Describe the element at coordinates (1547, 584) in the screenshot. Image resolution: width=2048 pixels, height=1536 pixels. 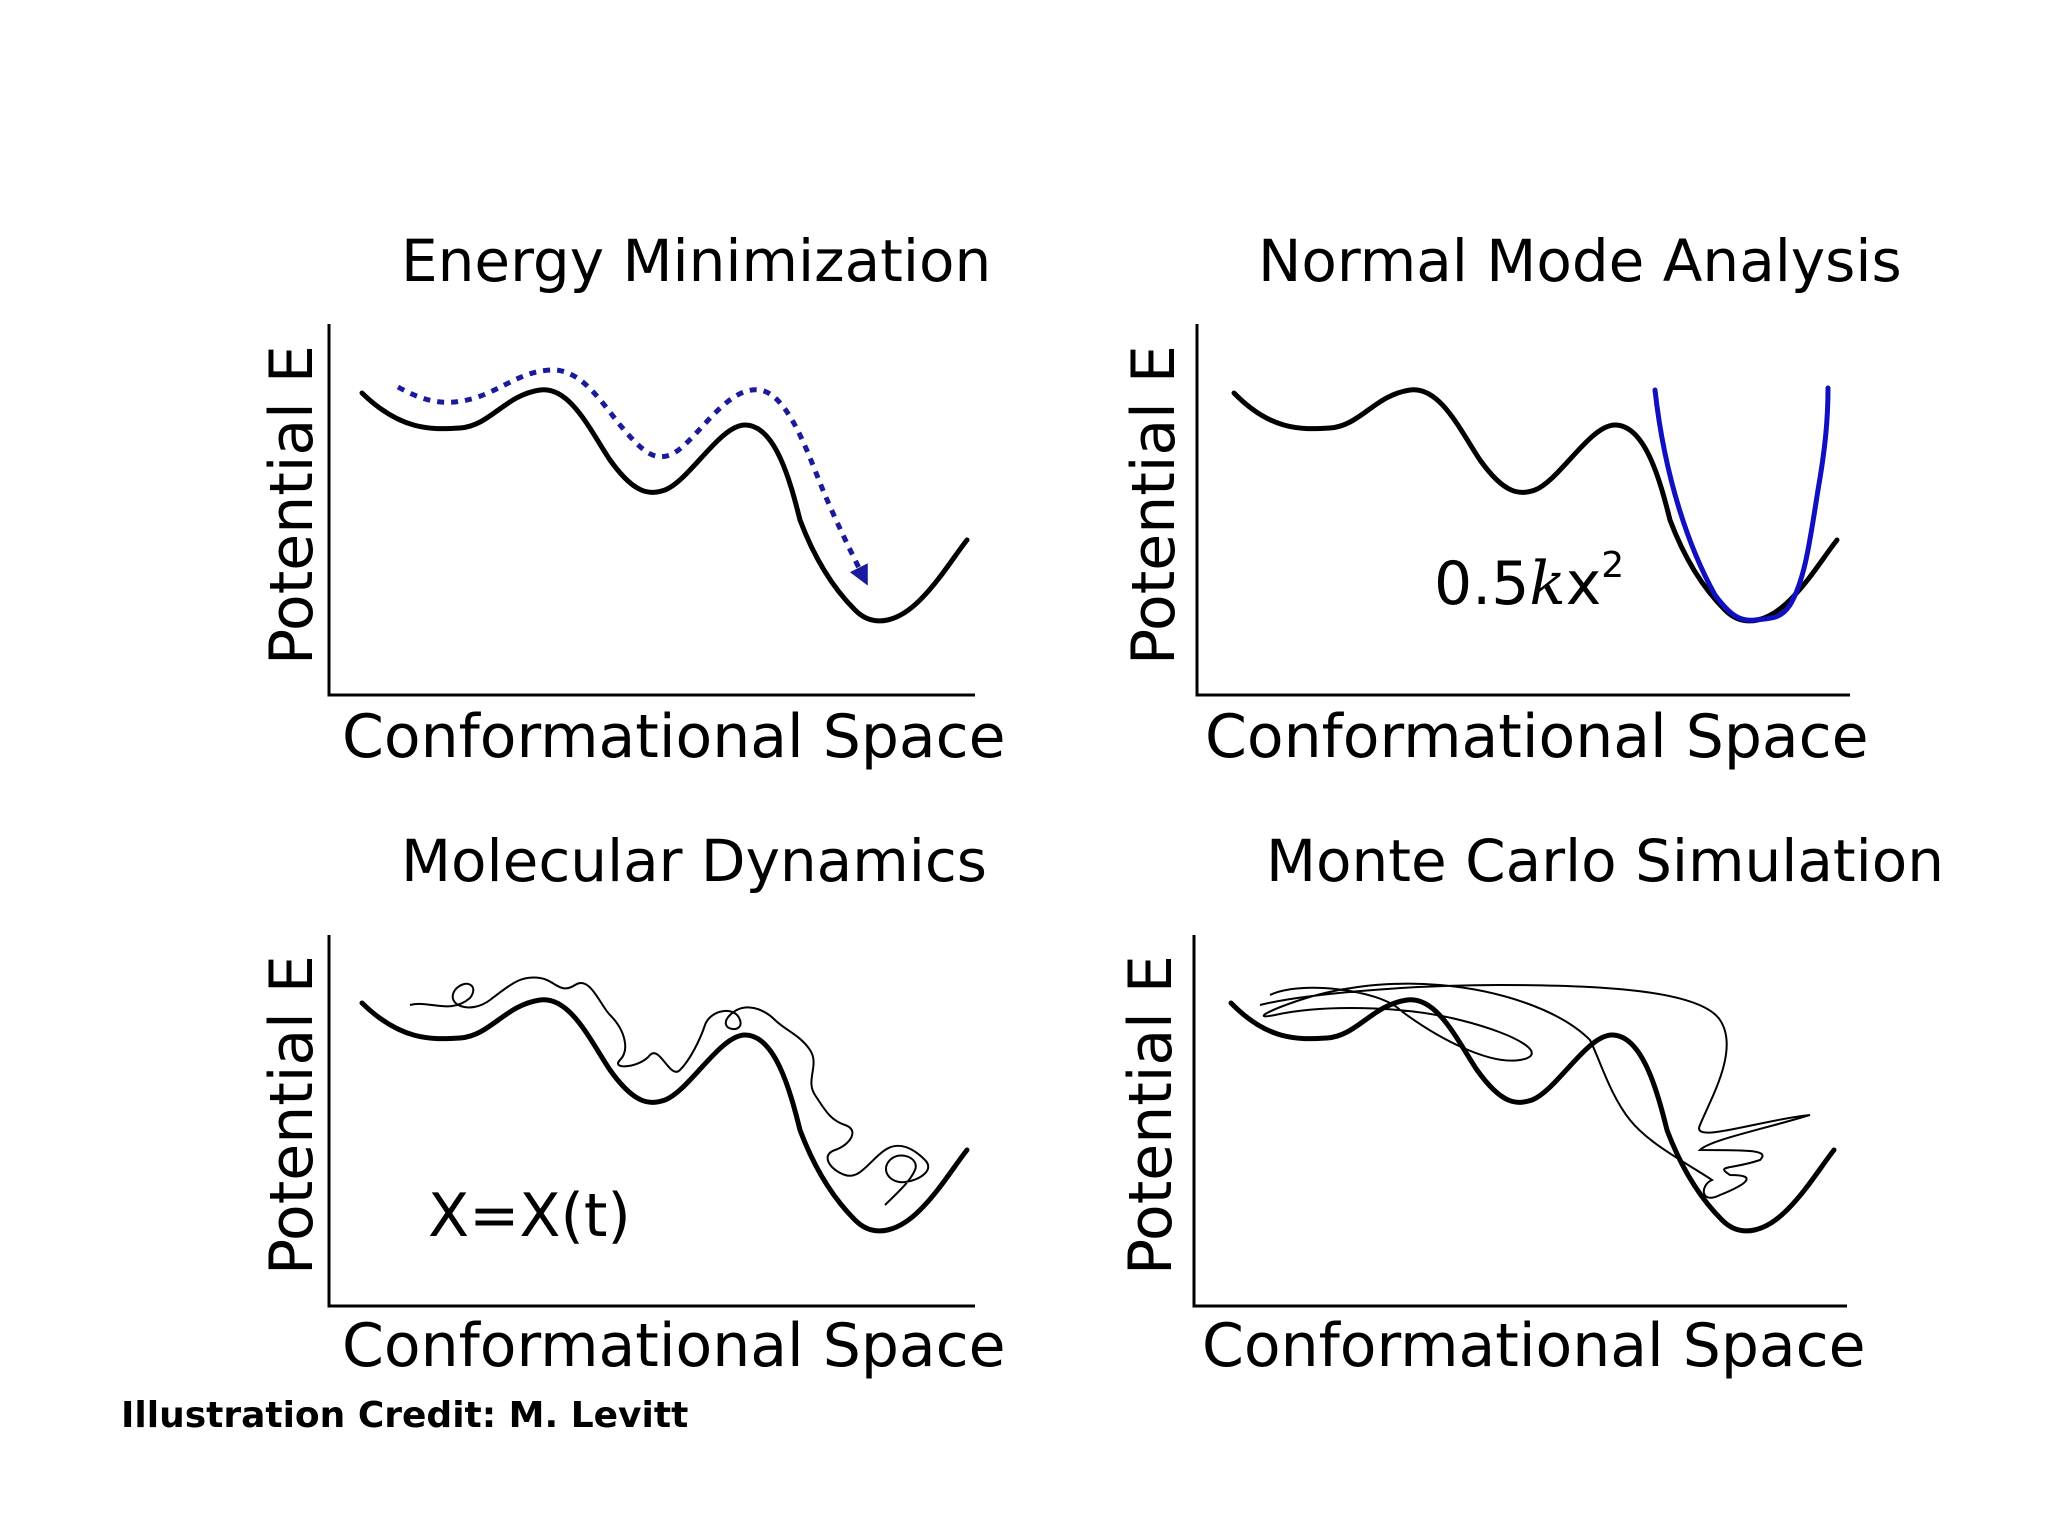
I see `formula-k: k` at that location.